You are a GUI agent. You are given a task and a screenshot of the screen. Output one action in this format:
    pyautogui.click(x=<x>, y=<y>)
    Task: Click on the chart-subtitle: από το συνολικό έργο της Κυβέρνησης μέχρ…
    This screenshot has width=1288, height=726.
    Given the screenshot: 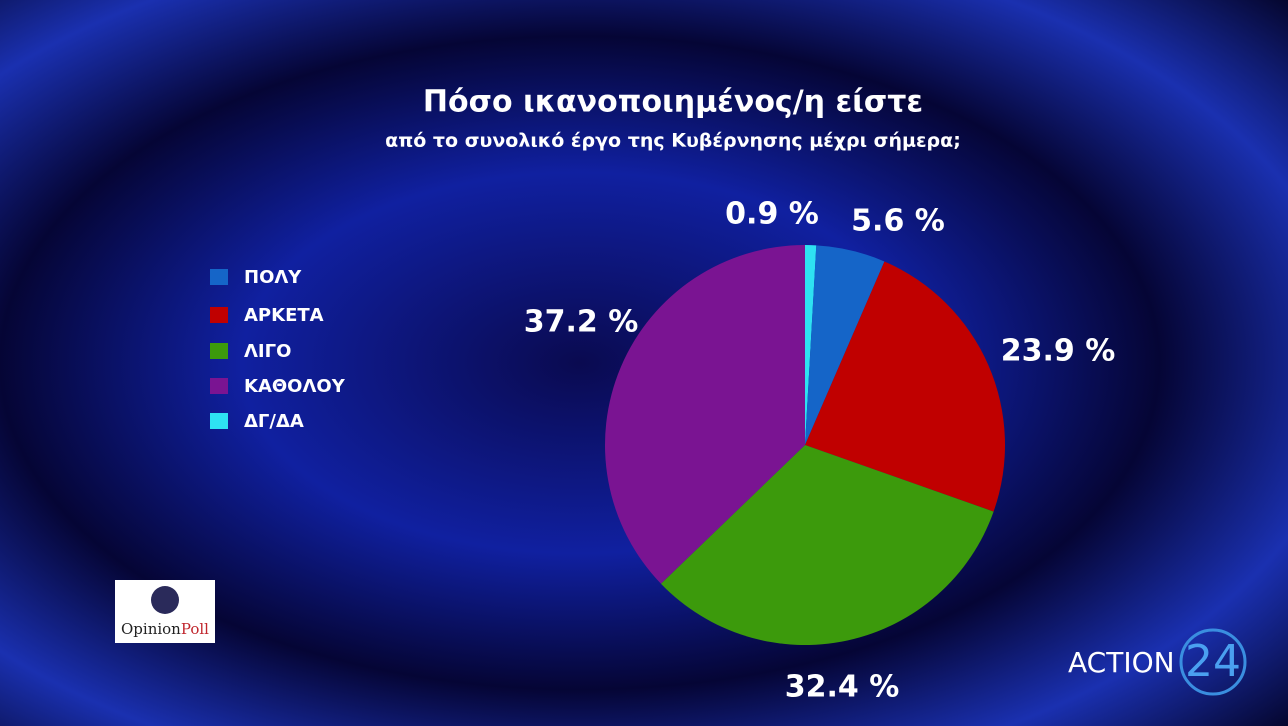 What is the action you would take?
    pyautogui.click(x=673, y=141)
    